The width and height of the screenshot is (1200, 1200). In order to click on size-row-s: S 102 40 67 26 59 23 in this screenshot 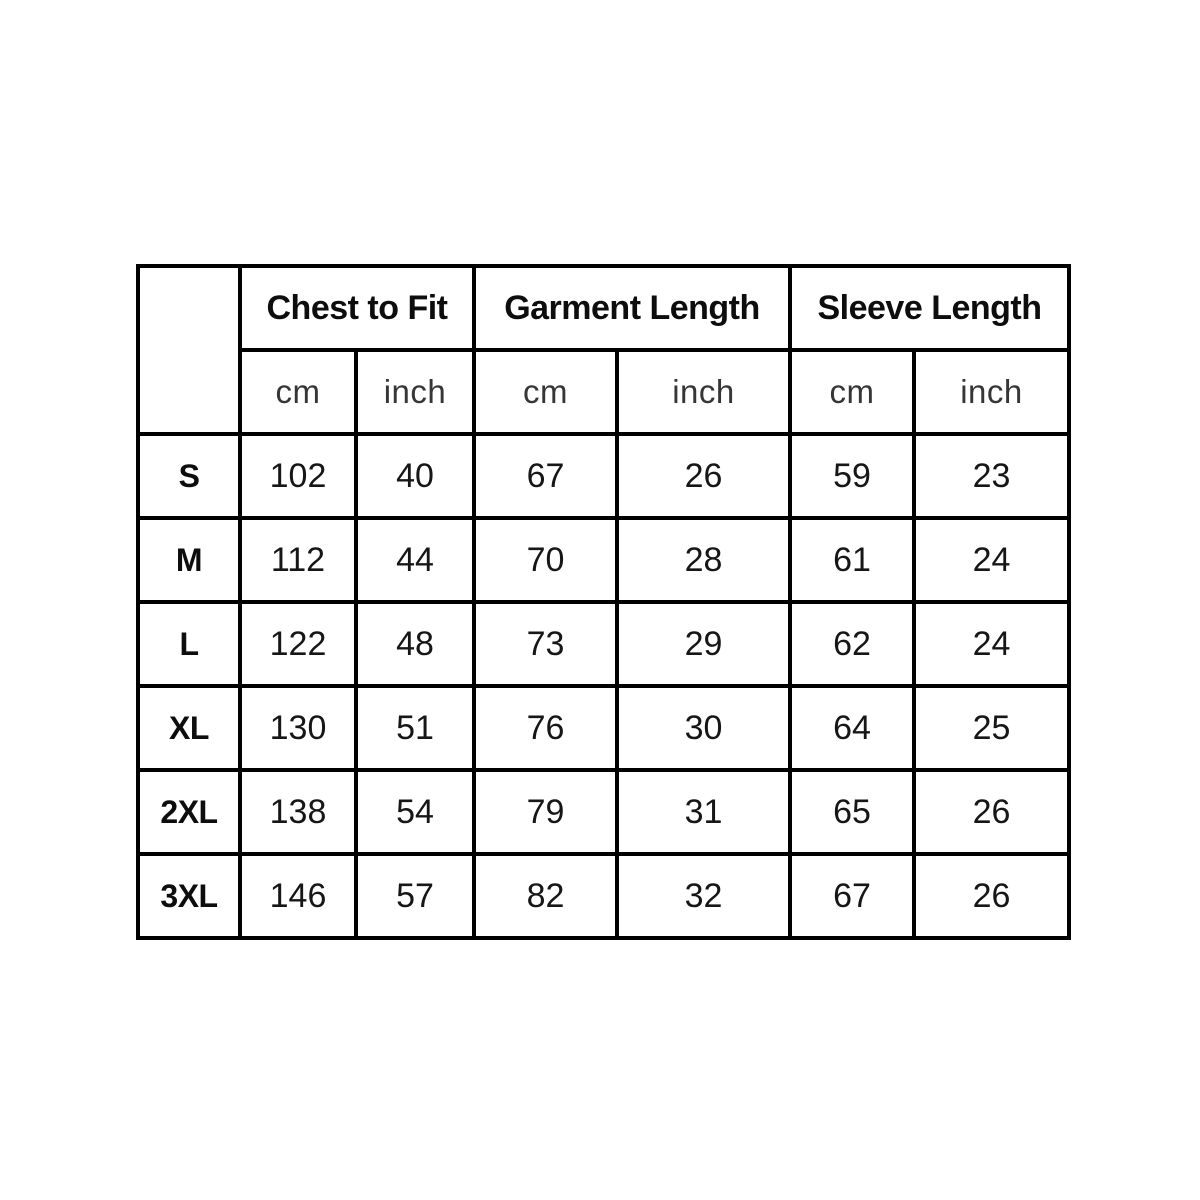, I will do `click(603, 476)`.